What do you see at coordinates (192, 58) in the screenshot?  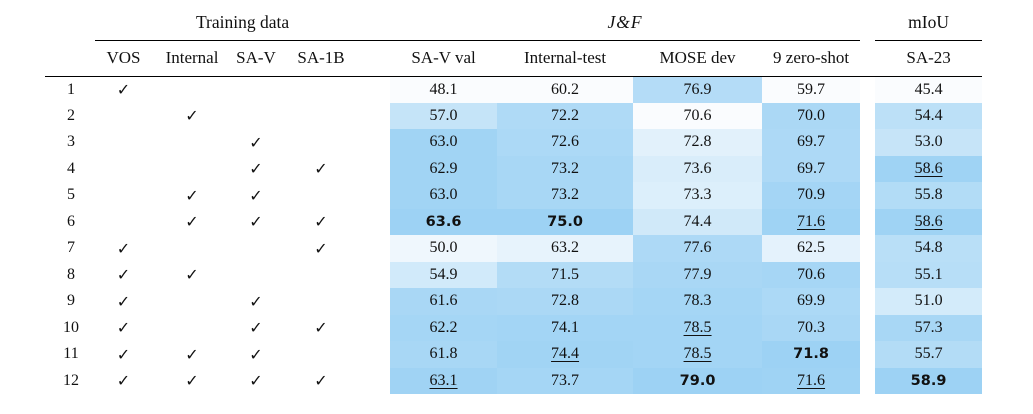 I see `column-header-internal: Internal` at bounding box center [192, 58].